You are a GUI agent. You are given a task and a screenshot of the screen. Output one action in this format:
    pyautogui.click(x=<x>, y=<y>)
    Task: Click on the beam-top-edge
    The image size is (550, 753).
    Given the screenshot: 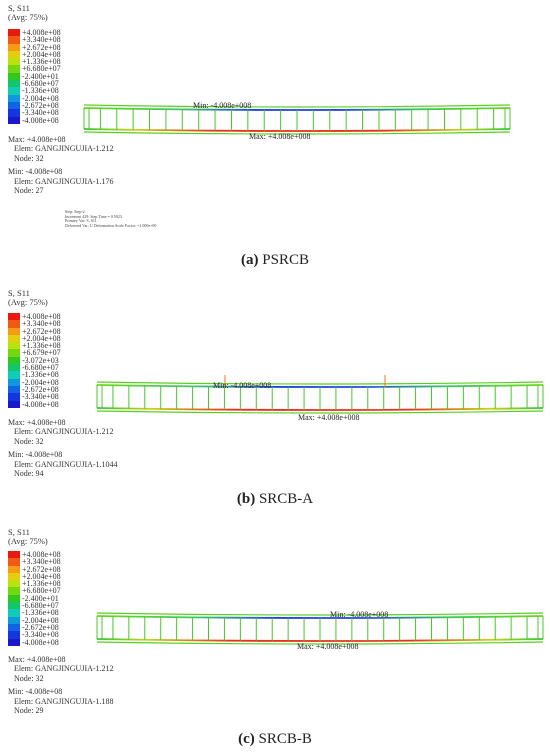 What is the action you would take?
    pyautogui.click(x=320, y=614)
    